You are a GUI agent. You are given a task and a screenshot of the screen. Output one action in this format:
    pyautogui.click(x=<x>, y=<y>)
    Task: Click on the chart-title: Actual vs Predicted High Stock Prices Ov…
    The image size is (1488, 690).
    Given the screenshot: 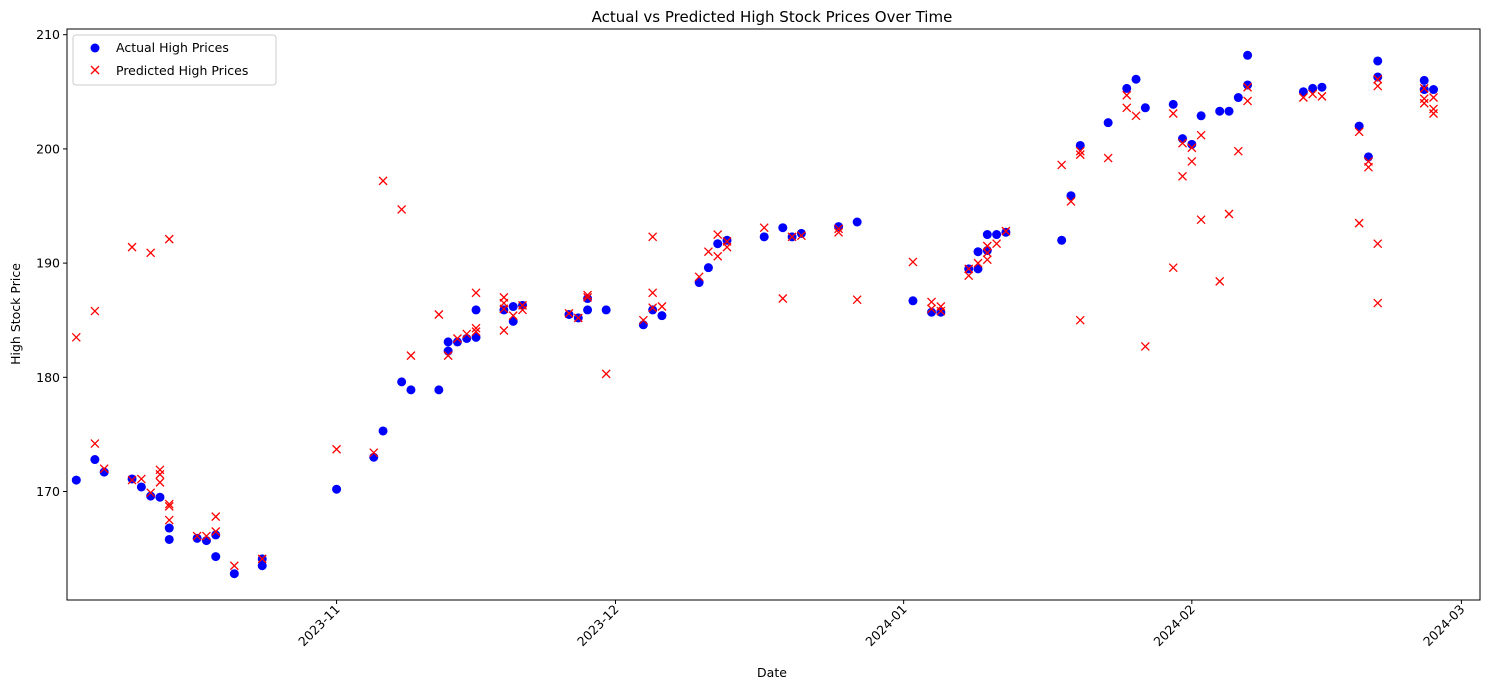 What is the action you would take?
    pyautogui.click(x=772, y=17)
    